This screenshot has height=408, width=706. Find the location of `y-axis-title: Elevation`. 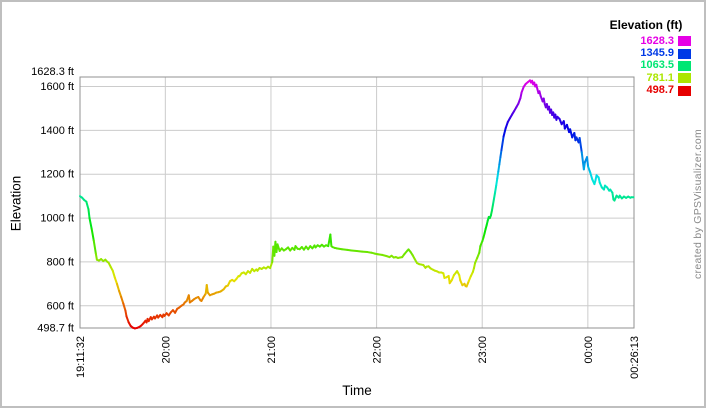

y-axis-title: Elevation is located at coordinates (16, 203).